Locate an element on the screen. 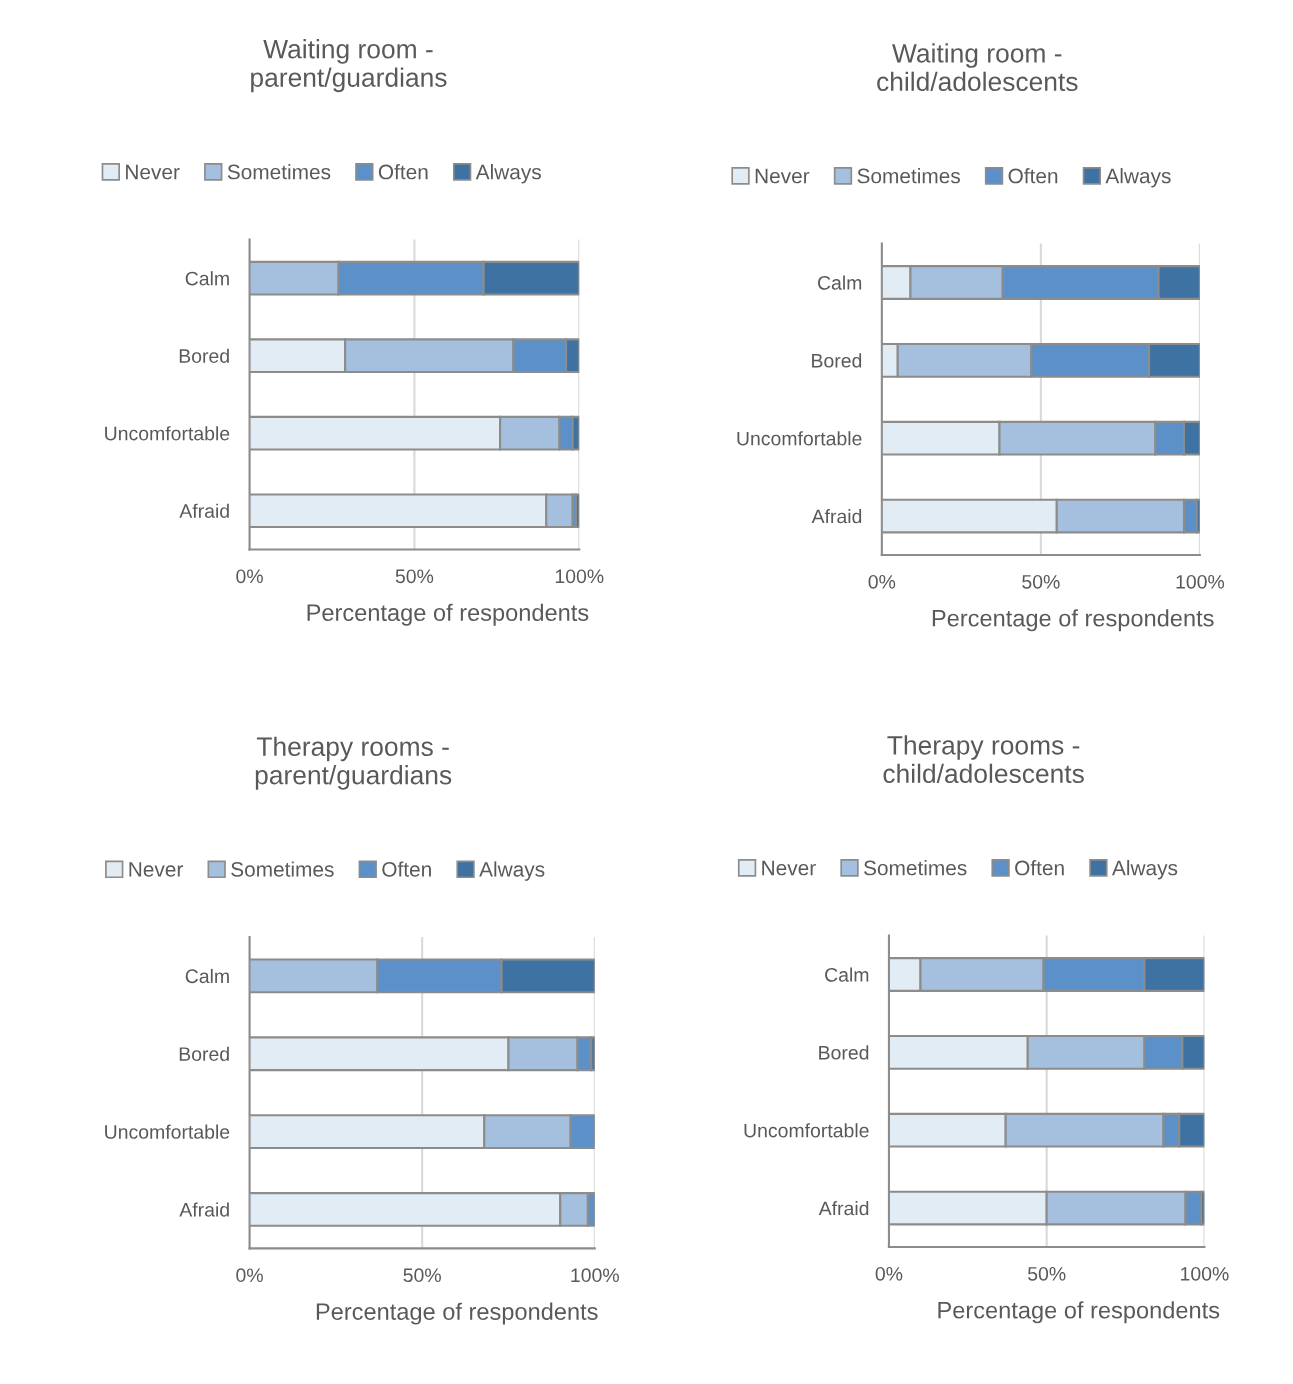 This screenshot has width=1293, height=1384. chart-title: Waiting room - child/adolescents is located at coordinates (977, 67).